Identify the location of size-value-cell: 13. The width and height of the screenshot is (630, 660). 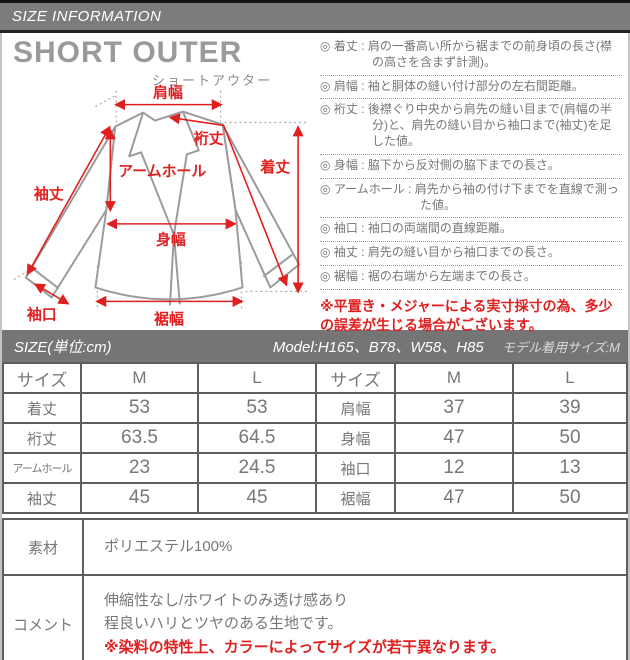
(570, 468).